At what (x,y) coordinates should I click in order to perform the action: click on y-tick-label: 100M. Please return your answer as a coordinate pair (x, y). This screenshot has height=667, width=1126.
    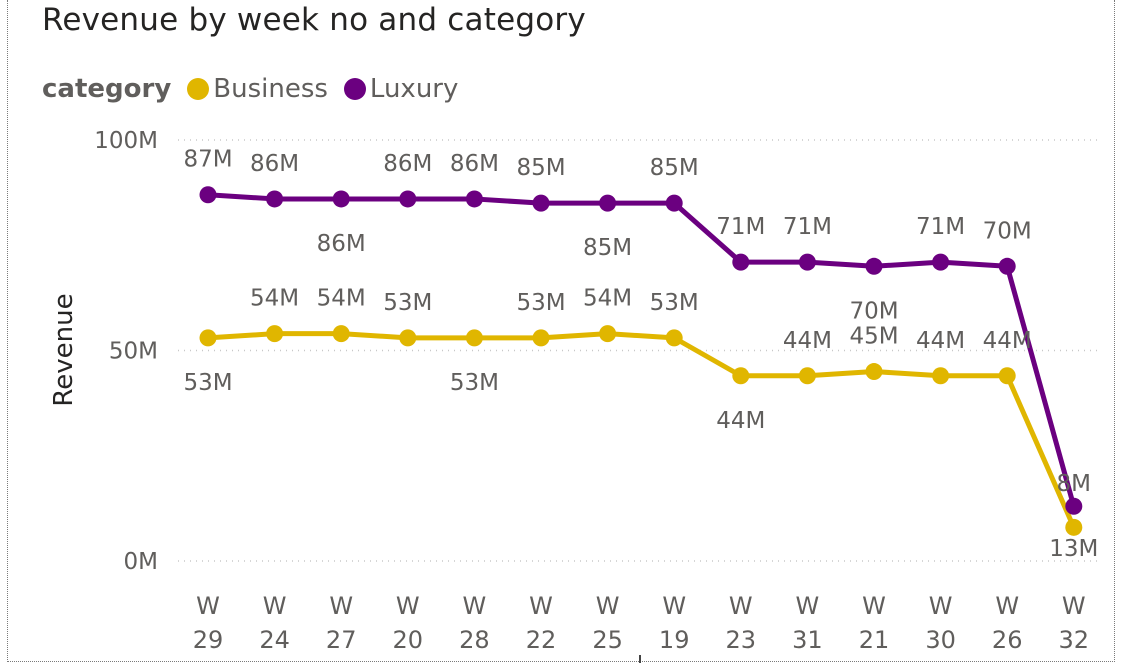
    Looking at the image, I should click on (126, 141).